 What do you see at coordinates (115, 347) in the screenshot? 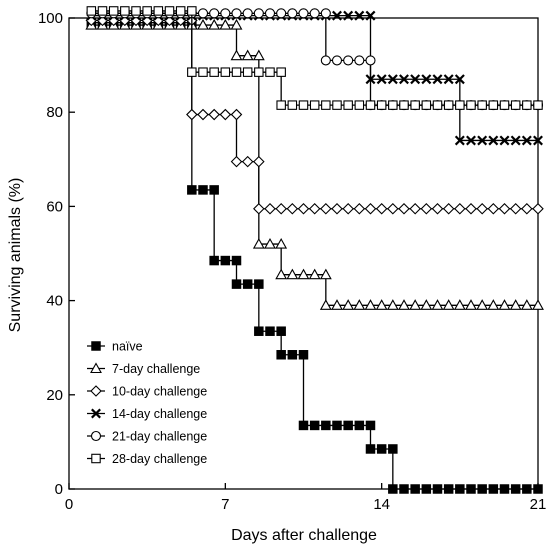
I see `legend-item: naïve` at bounding box center [115, 347].